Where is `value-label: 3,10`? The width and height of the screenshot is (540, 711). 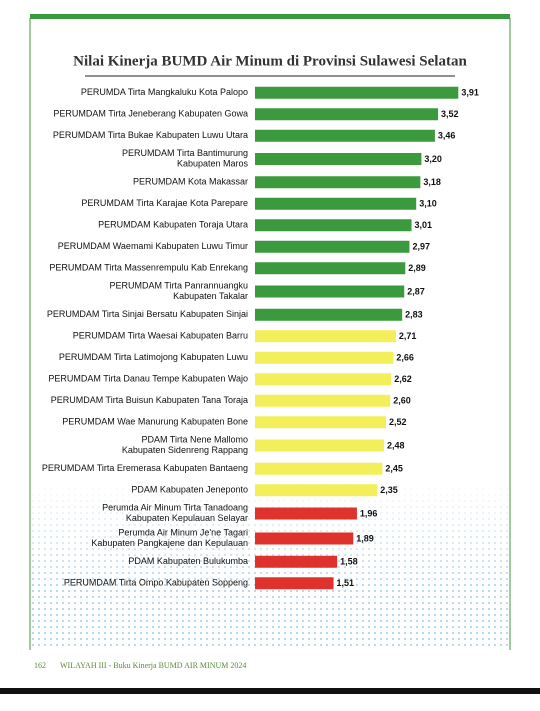
value-label: 3,10 is located at coordinates (428, 204).